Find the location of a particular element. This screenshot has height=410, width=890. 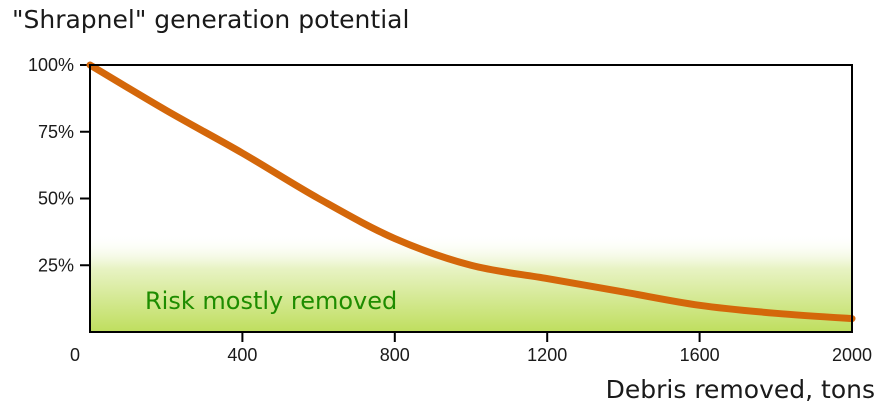

y-tick-label: 100% is located at coordinates (51, 65).